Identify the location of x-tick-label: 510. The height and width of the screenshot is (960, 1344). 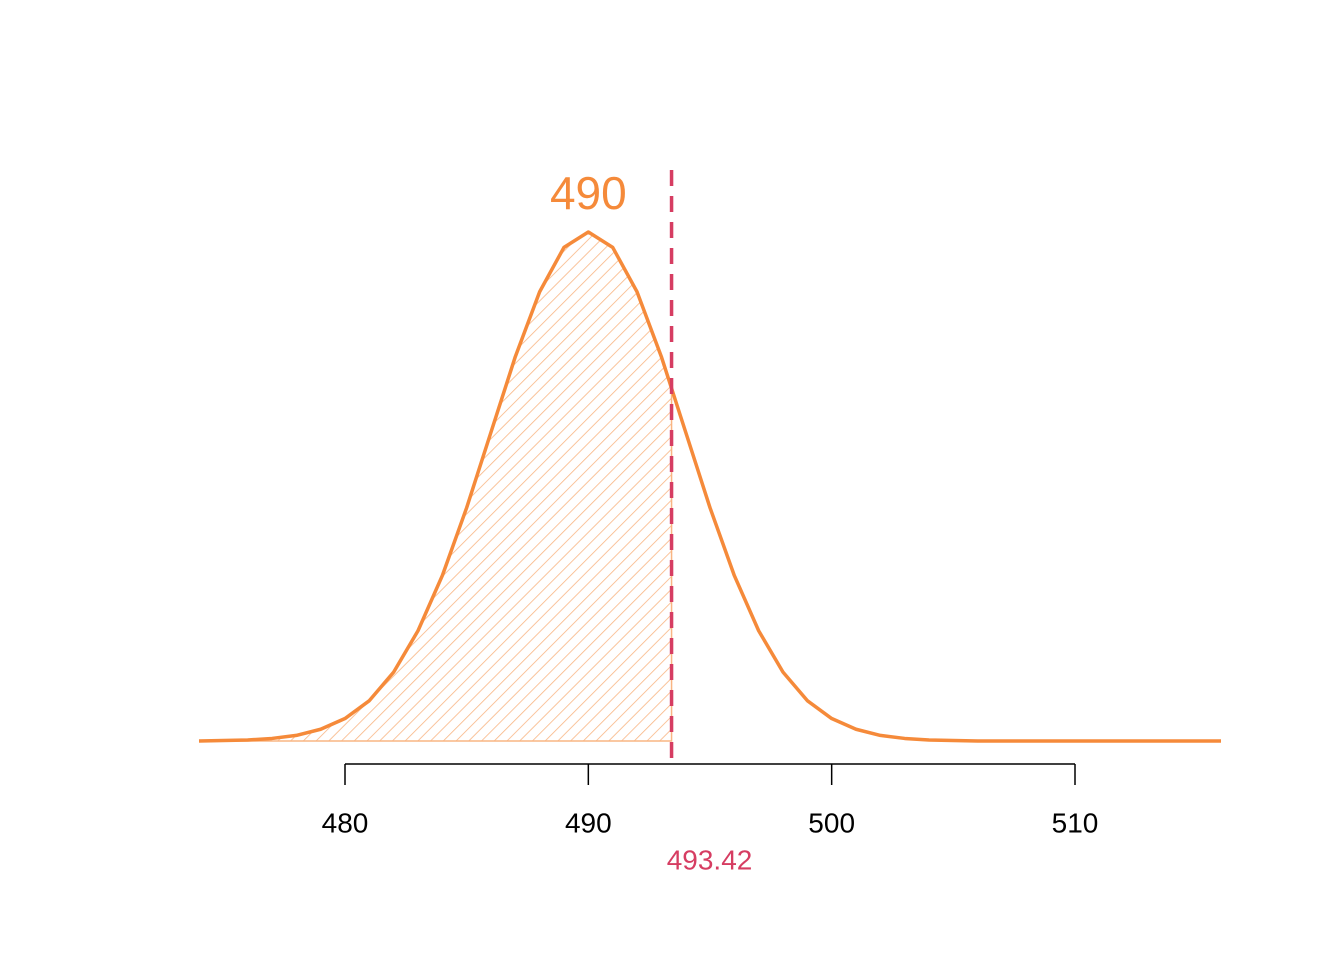
(1075, 822).